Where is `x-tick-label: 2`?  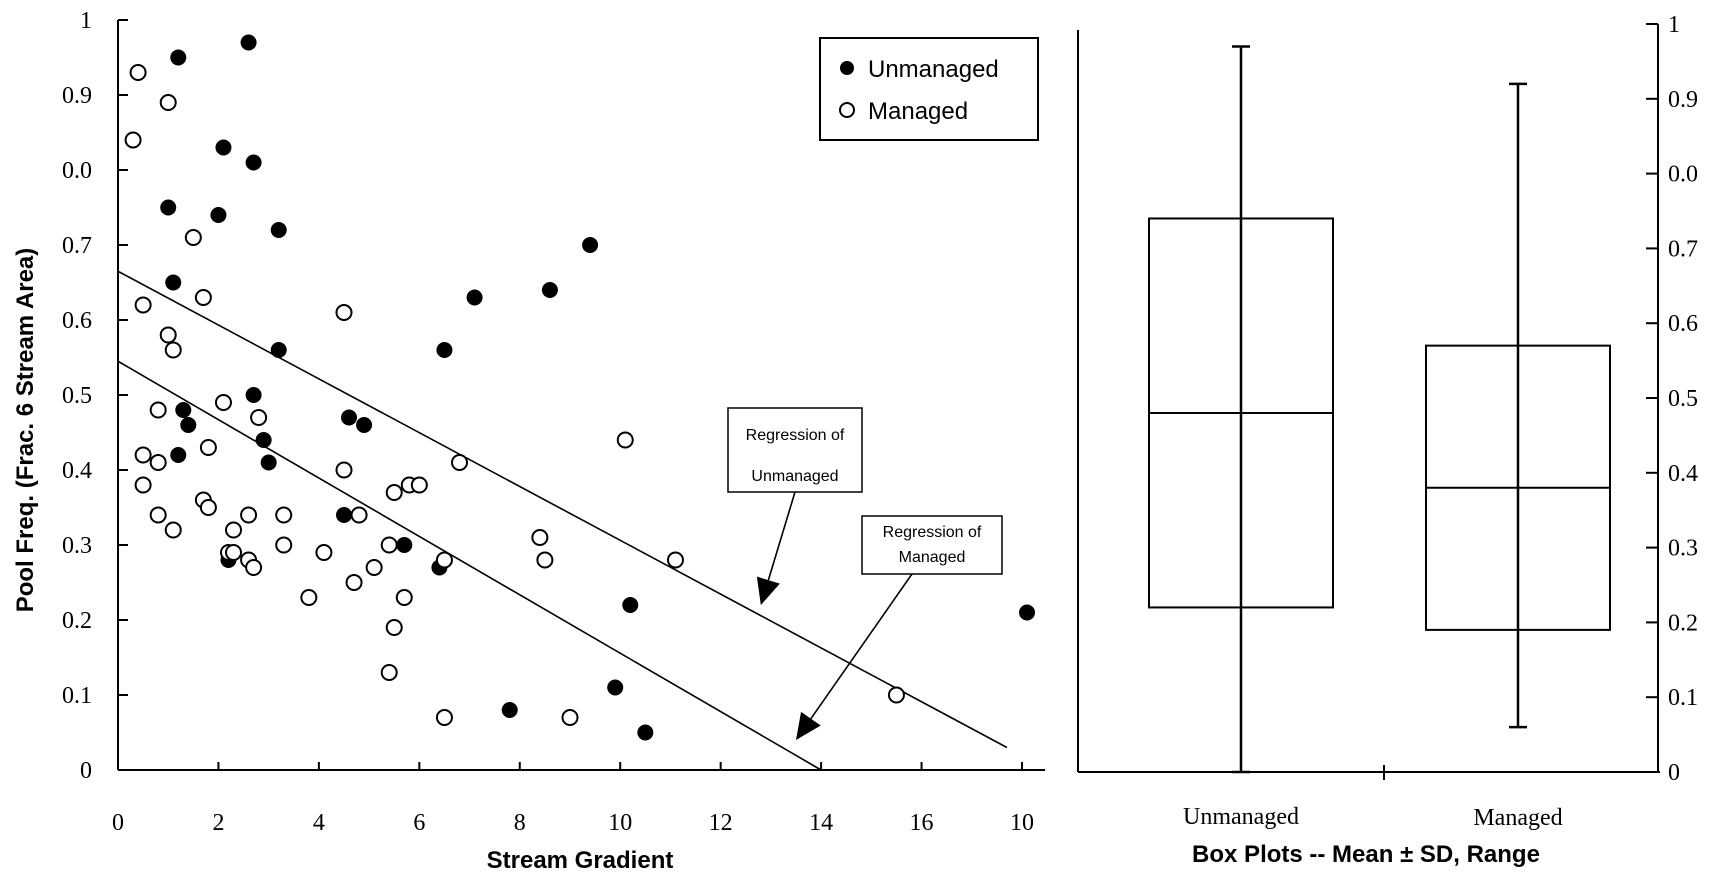
x-tick-label: 2 is located at coordinates (218, 823).